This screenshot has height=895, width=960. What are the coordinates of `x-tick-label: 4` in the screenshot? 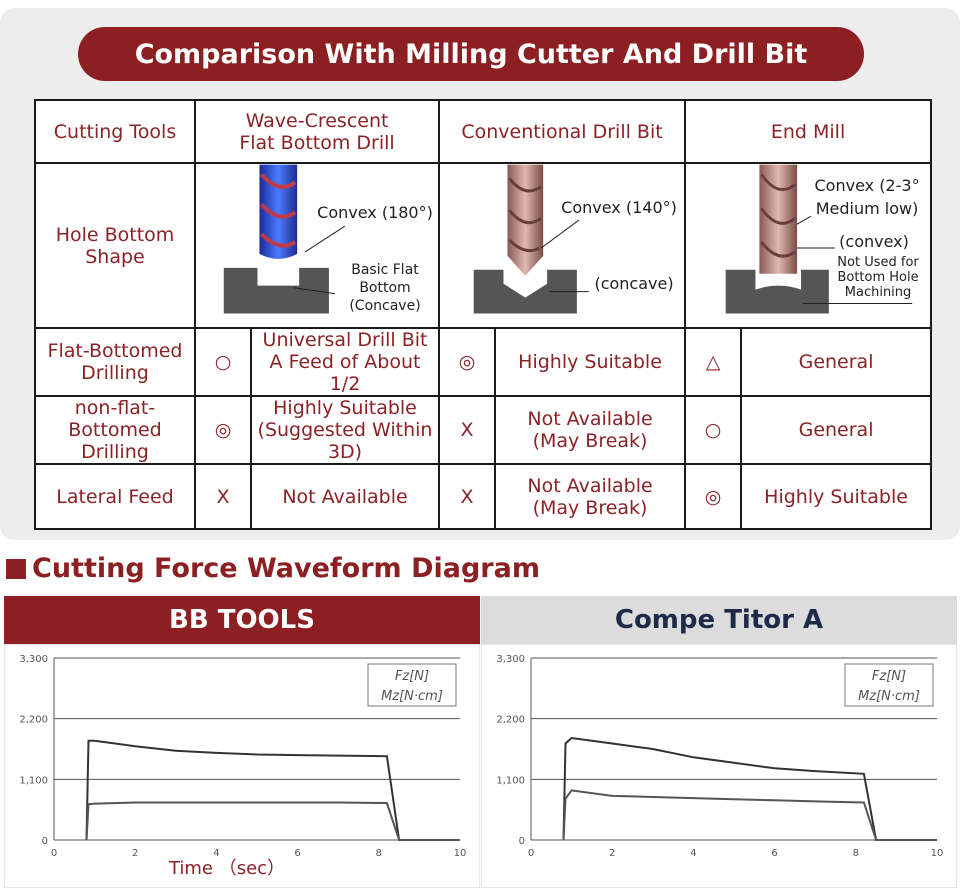 It's located at (216, 853).